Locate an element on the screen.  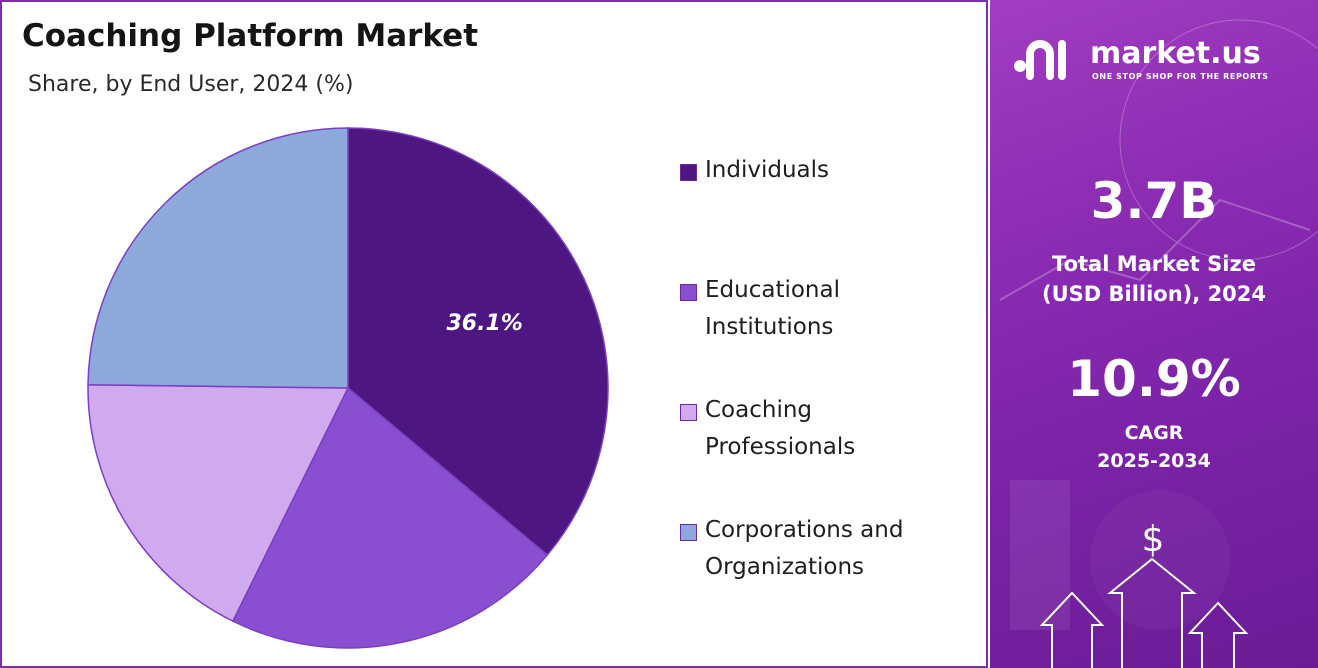
pie-slice-individuals is located at coordinates (478, 342).